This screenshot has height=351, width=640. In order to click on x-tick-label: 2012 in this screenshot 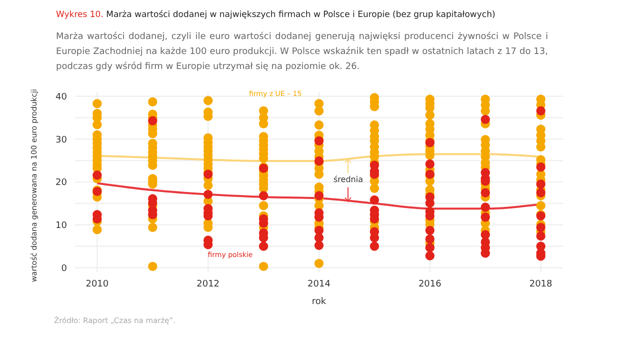, I will do `click(208, 284)`.